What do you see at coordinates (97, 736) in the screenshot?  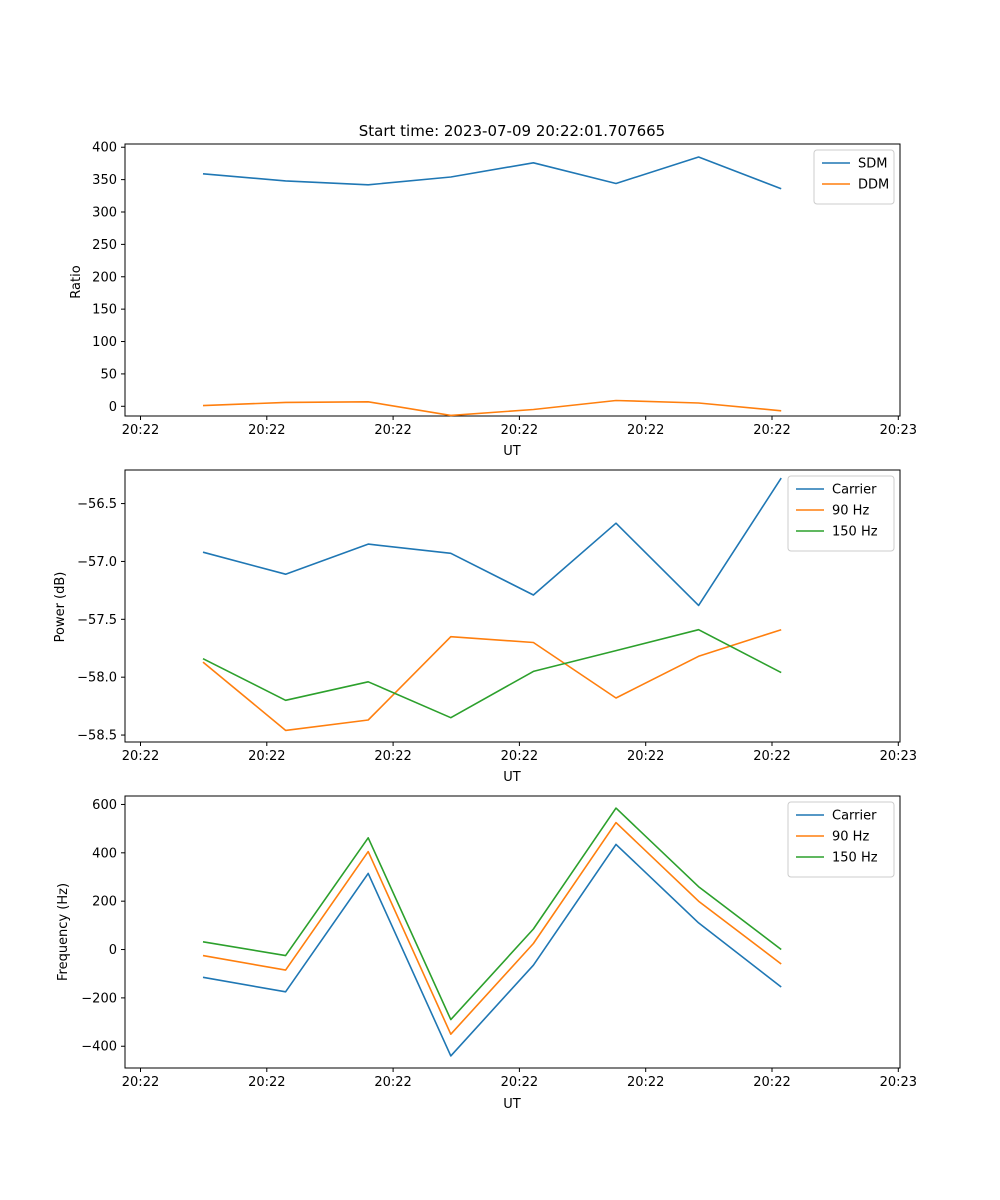 I see `y-tick-label: −58.5` at bounding box center [97, 736].